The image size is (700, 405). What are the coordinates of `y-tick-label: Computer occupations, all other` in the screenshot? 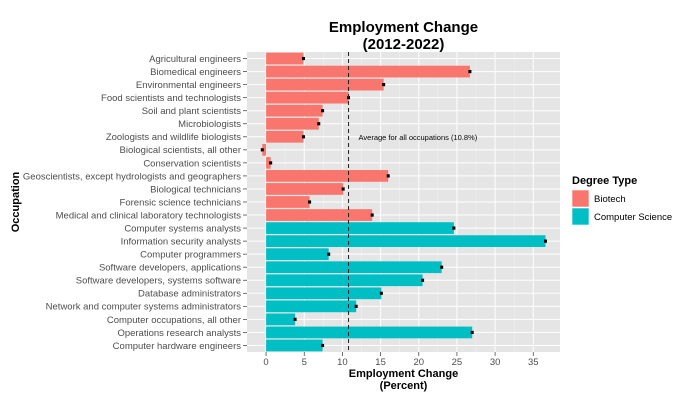 It's located at (174, 320).